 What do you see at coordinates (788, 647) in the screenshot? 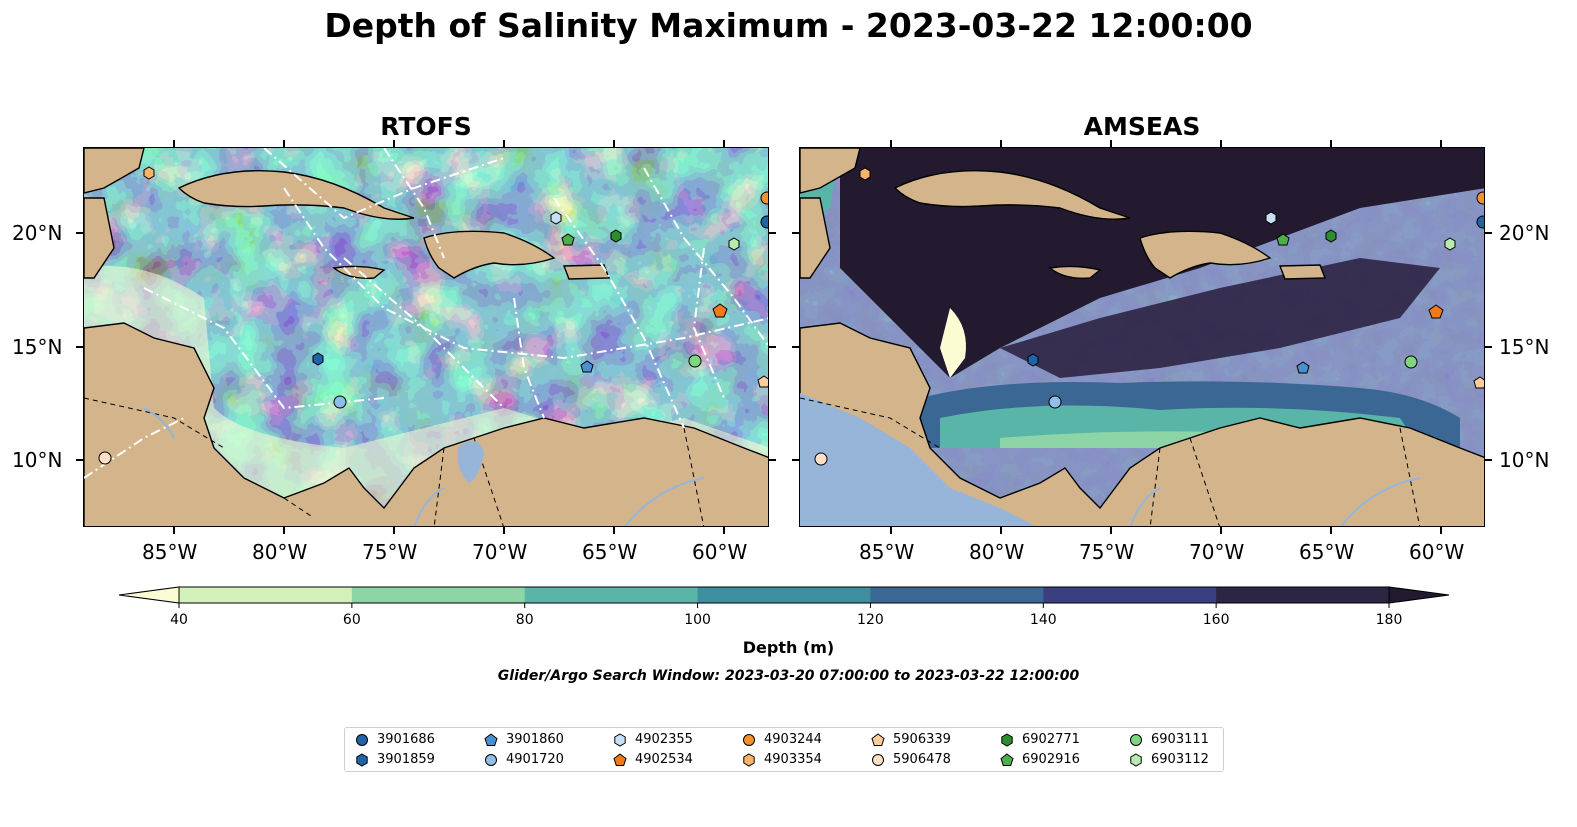
I see `colorbar-label: Depth (m)` at bounding box center [788, 647].